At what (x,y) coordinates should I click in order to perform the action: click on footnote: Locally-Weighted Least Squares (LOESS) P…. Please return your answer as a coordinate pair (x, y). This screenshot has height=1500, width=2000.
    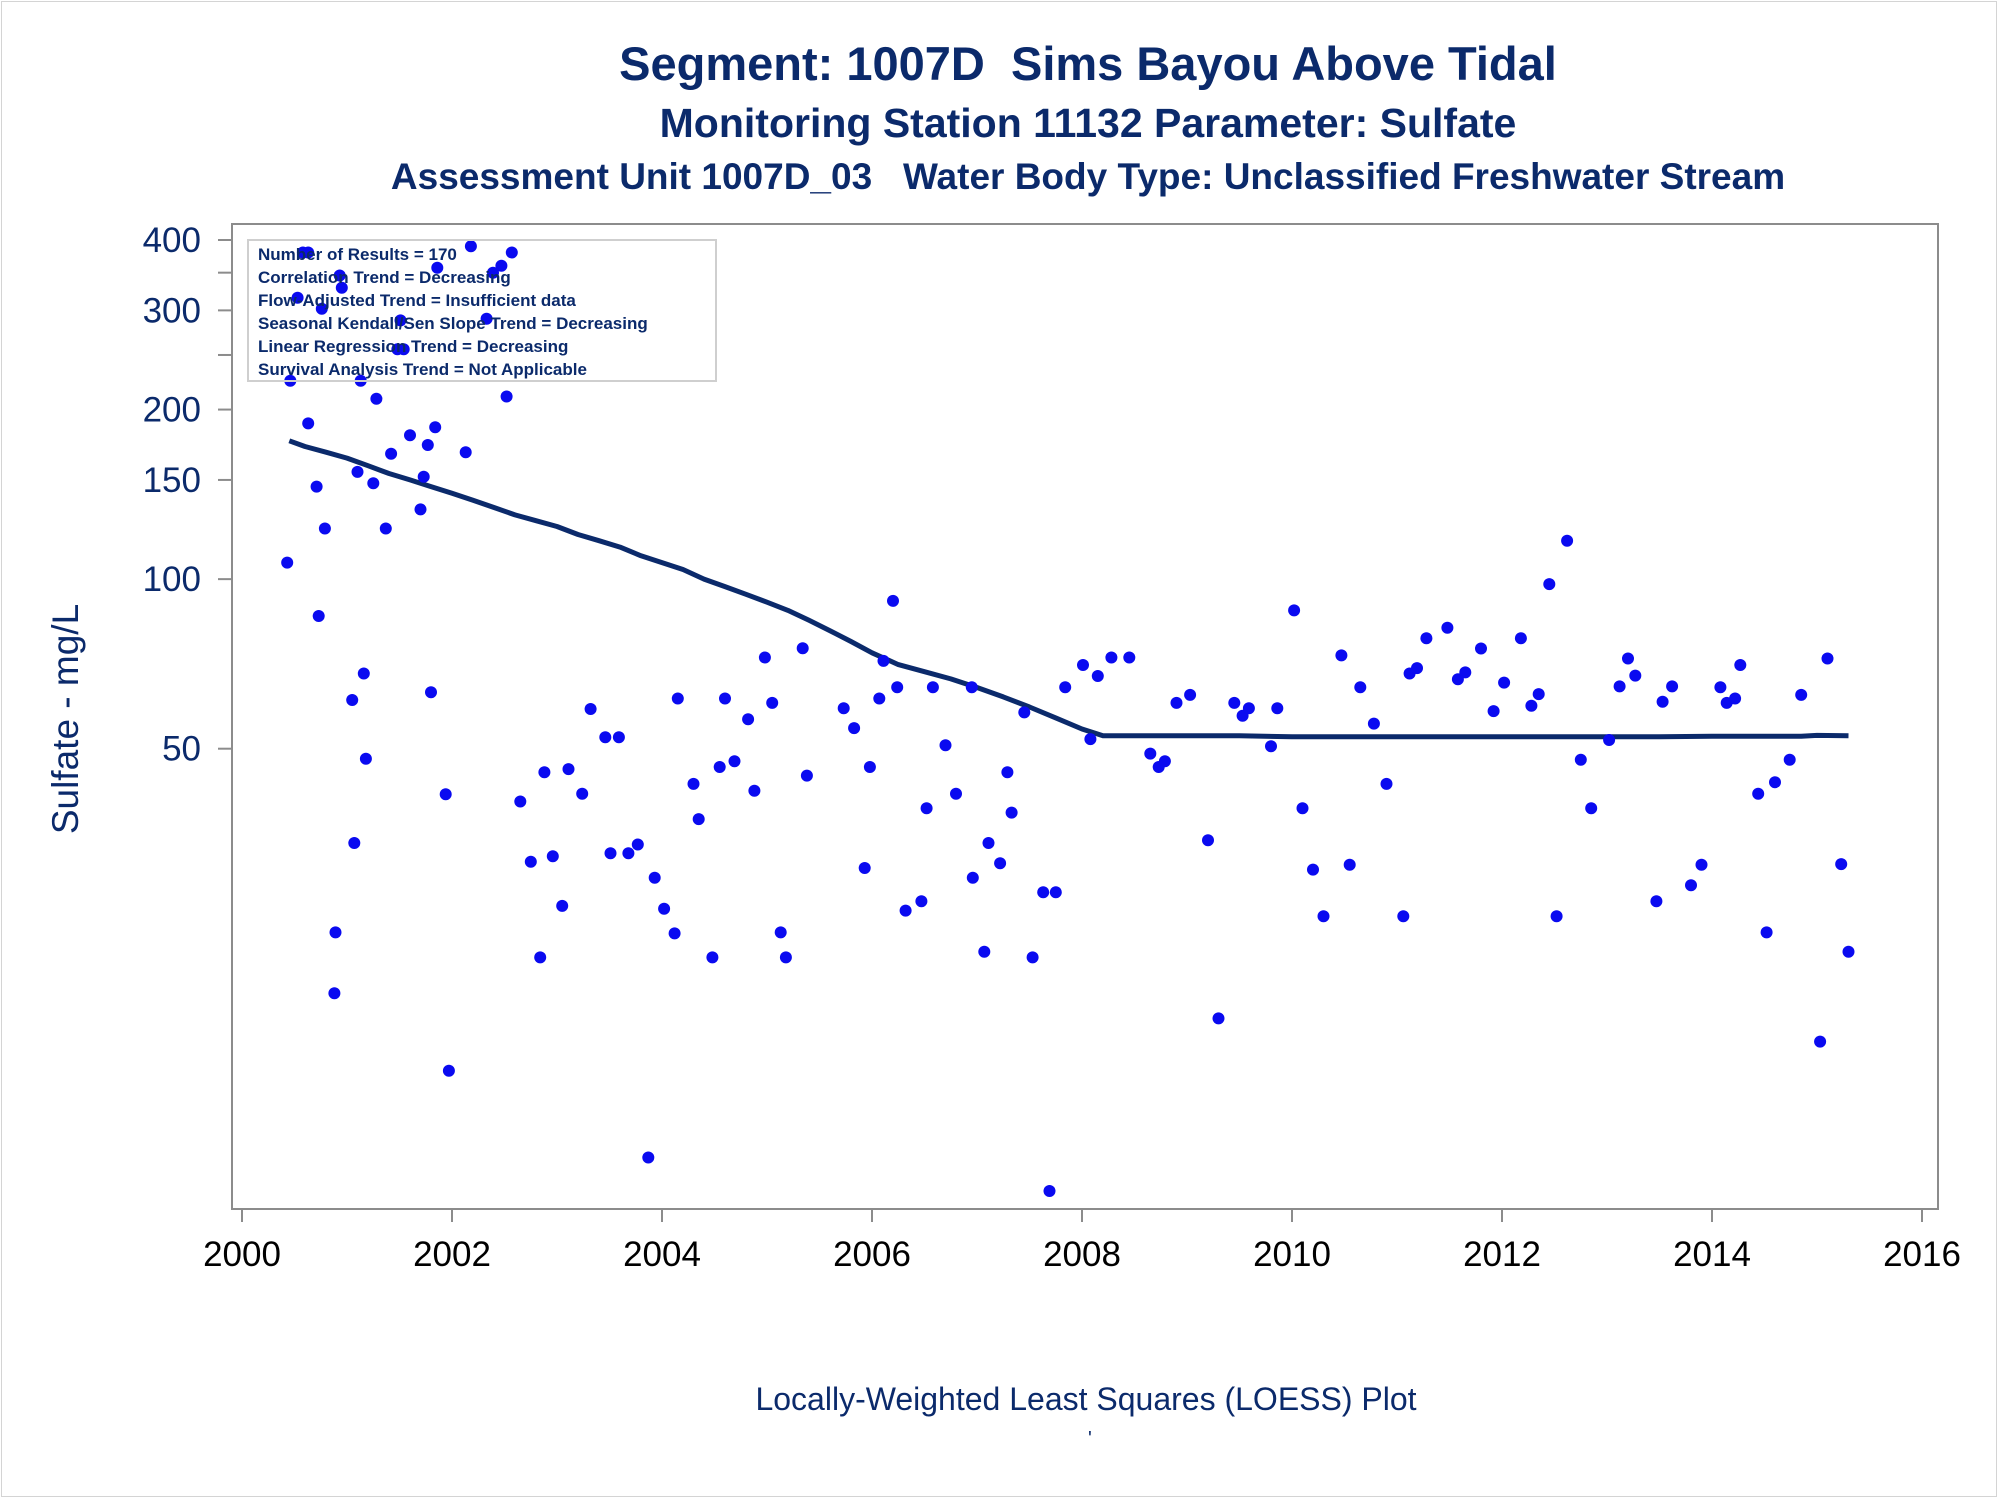
    Looking at the image, I should click on (1086, 1399).